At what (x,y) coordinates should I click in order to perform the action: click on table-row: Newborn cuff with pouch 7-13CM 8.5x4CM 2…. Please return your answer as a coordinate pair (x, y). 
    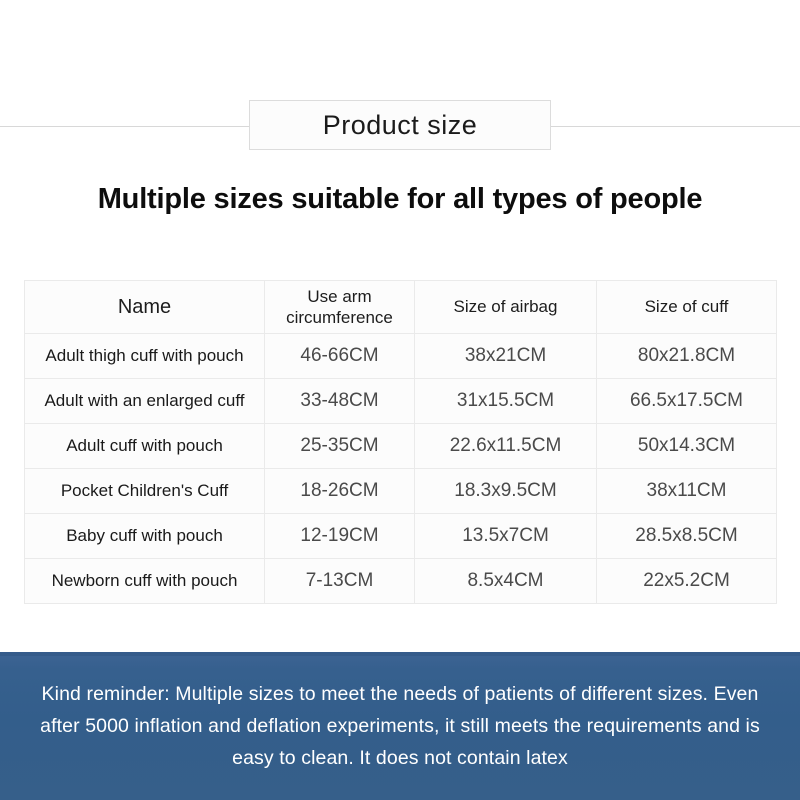
    Looking at the image, I should click on (400, 581).